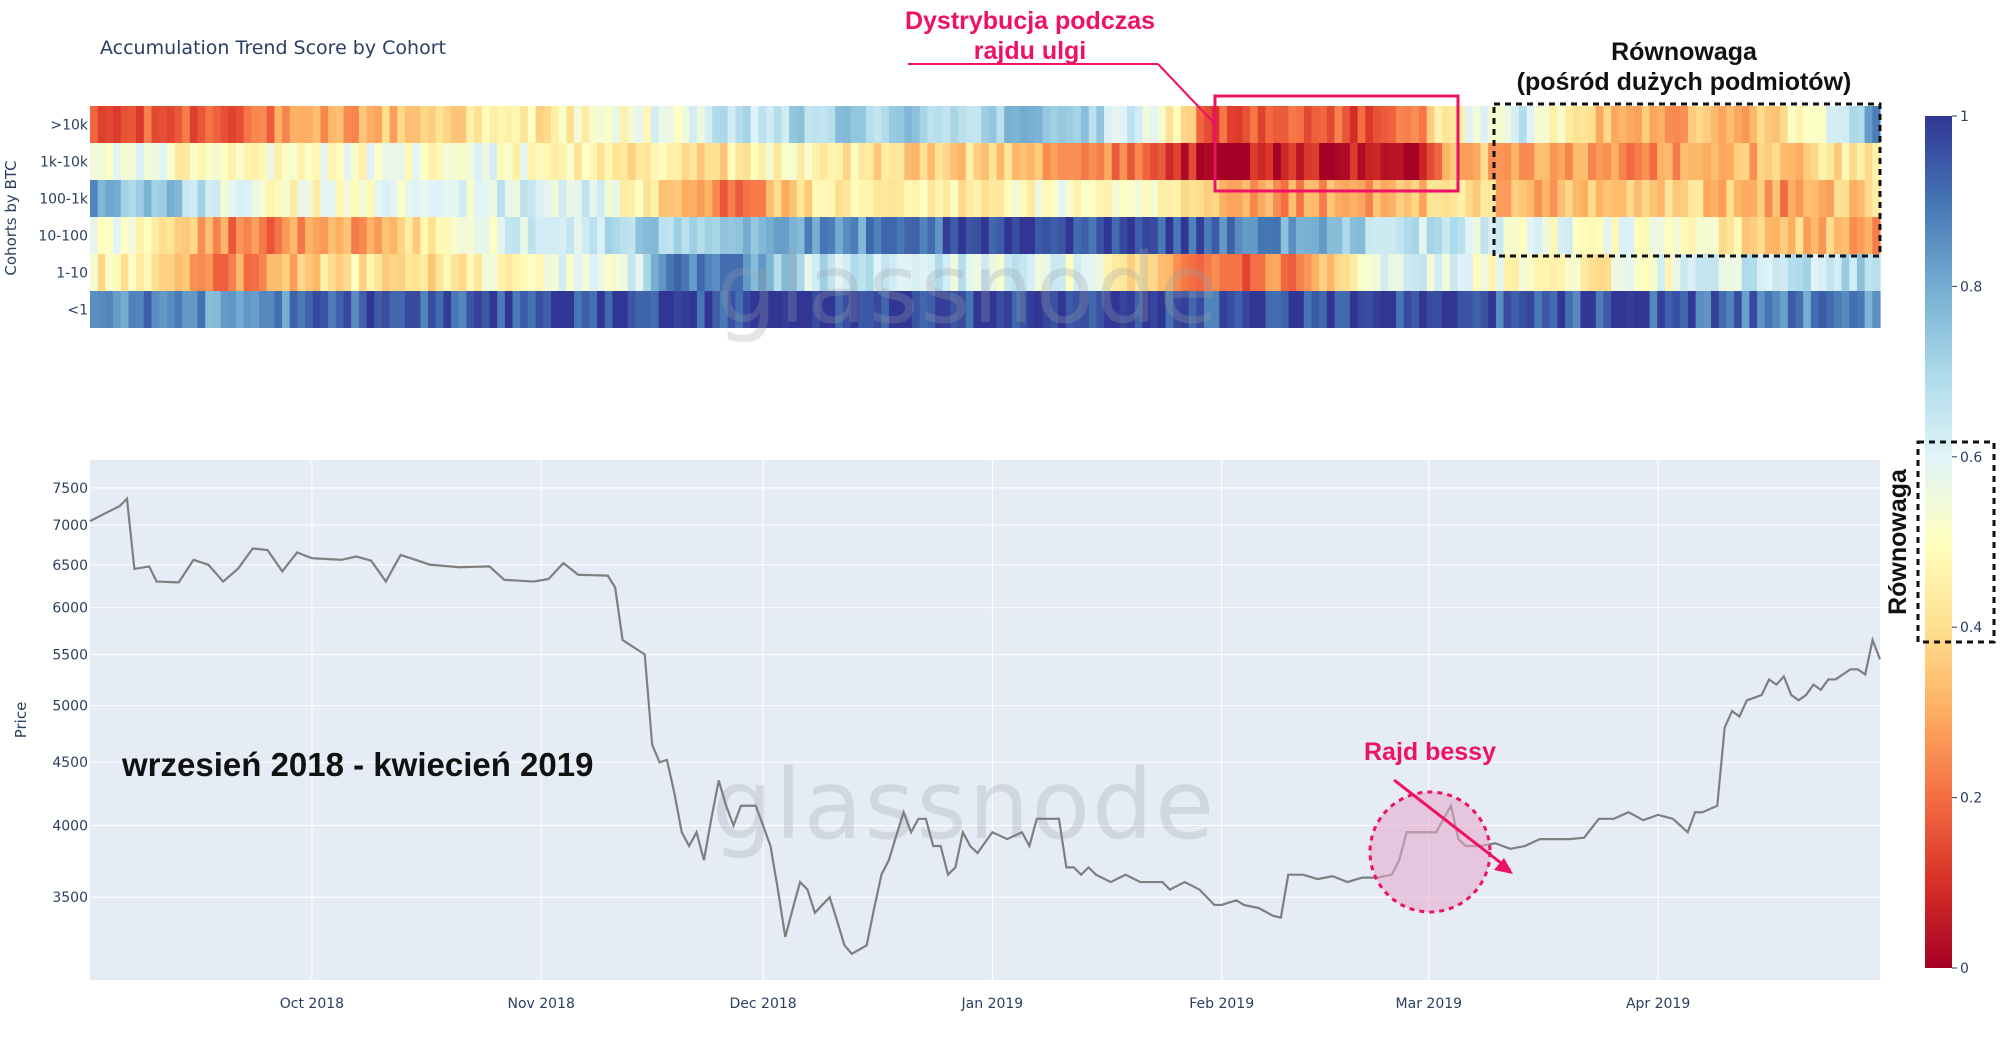 The width and height of the screenshot is (2000, 1060). I want to click on cohort-label: >10k, so click(69, 126).